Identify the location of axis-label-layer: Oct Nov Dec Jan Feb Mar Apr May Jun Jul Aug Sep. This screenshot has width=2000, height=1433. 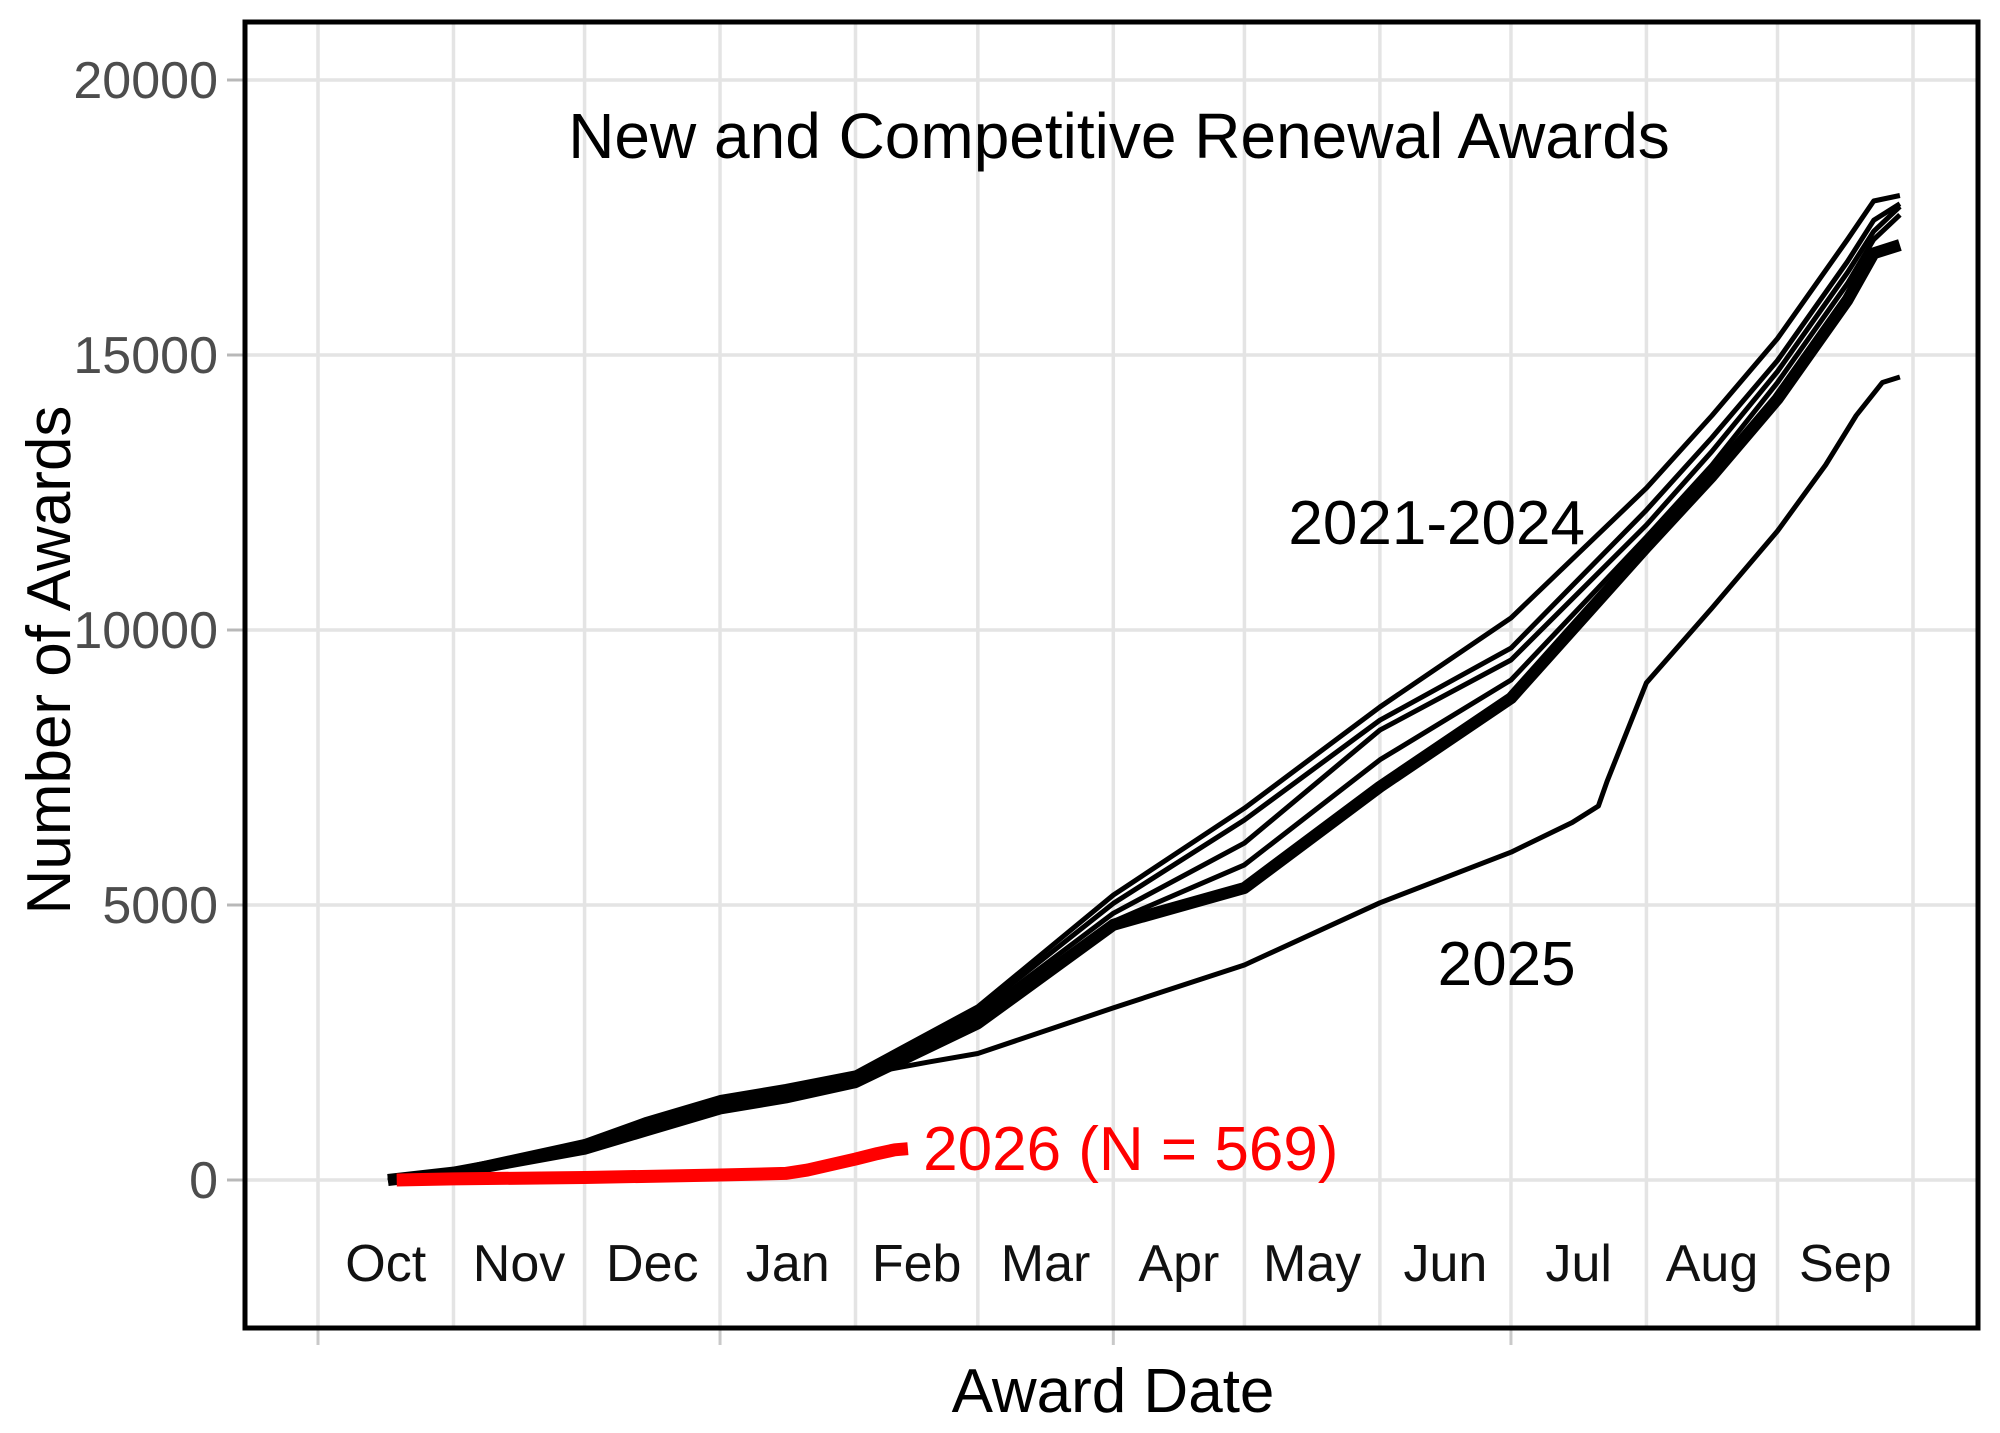
(1118, 1264).